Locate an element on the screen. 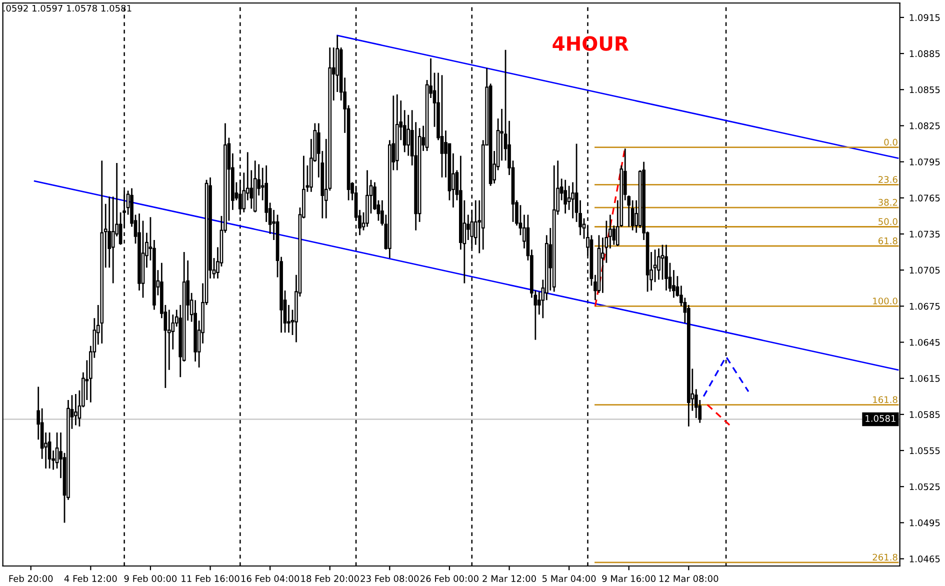 The height and width of the screenshot is (586, 945). text: 4HOUR is located at coordinates (590, 43).